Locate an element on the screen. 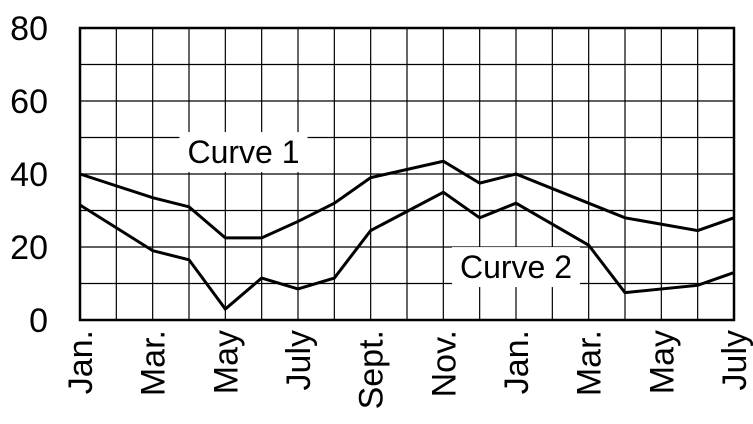  y-tick-label: 0 is located at coordinates (38, 321).